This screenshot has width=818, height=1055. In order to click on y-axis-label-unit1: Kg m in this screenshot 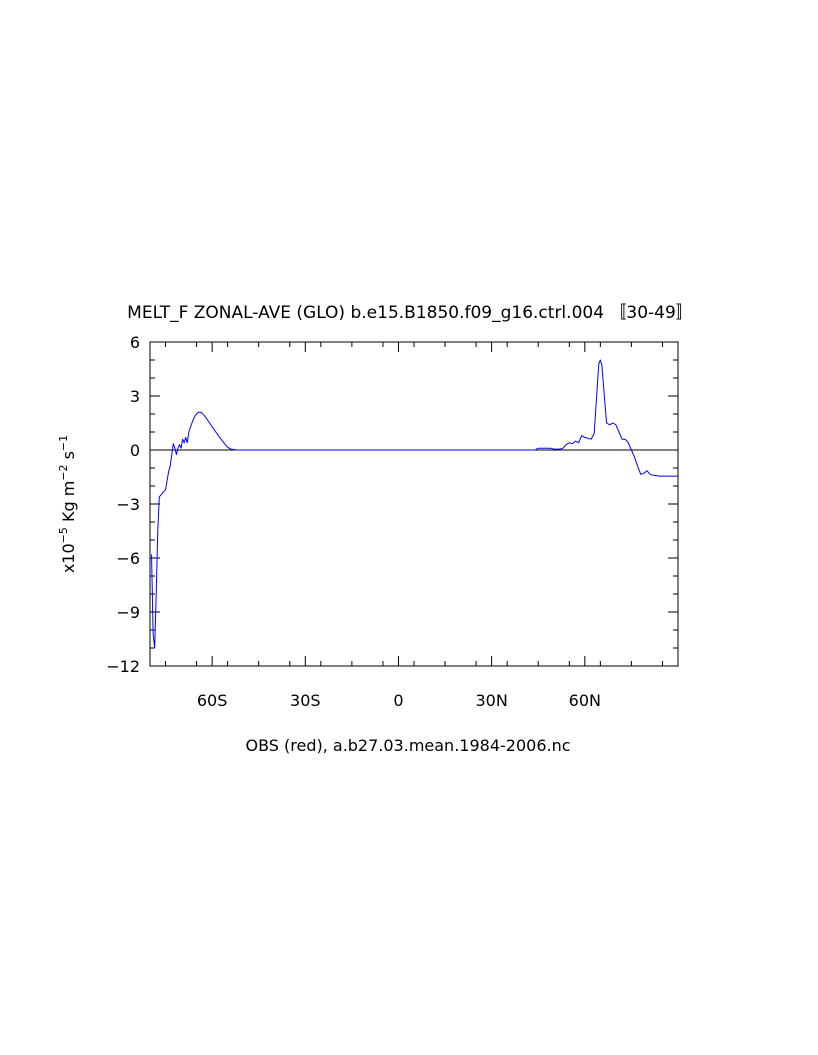, I will do `click(68, 504)`.